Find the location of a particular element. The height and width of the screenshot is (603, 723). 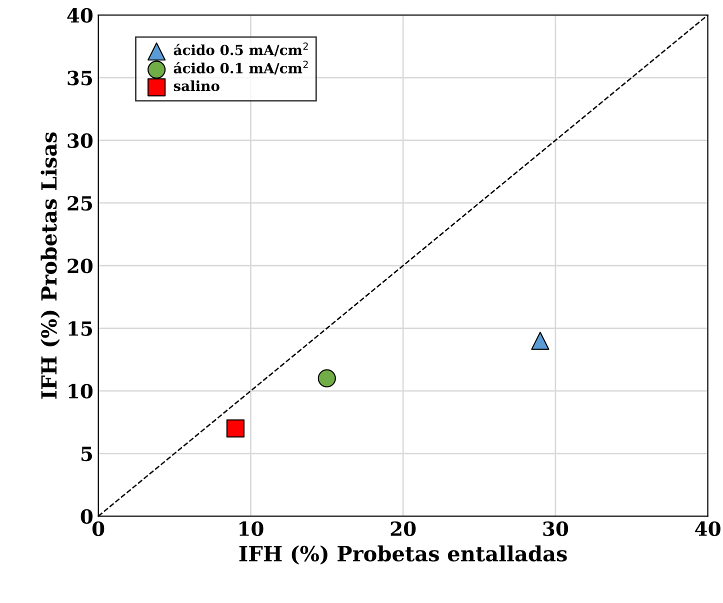

y-tick-label: 0 is located at coordinates (86, 516).